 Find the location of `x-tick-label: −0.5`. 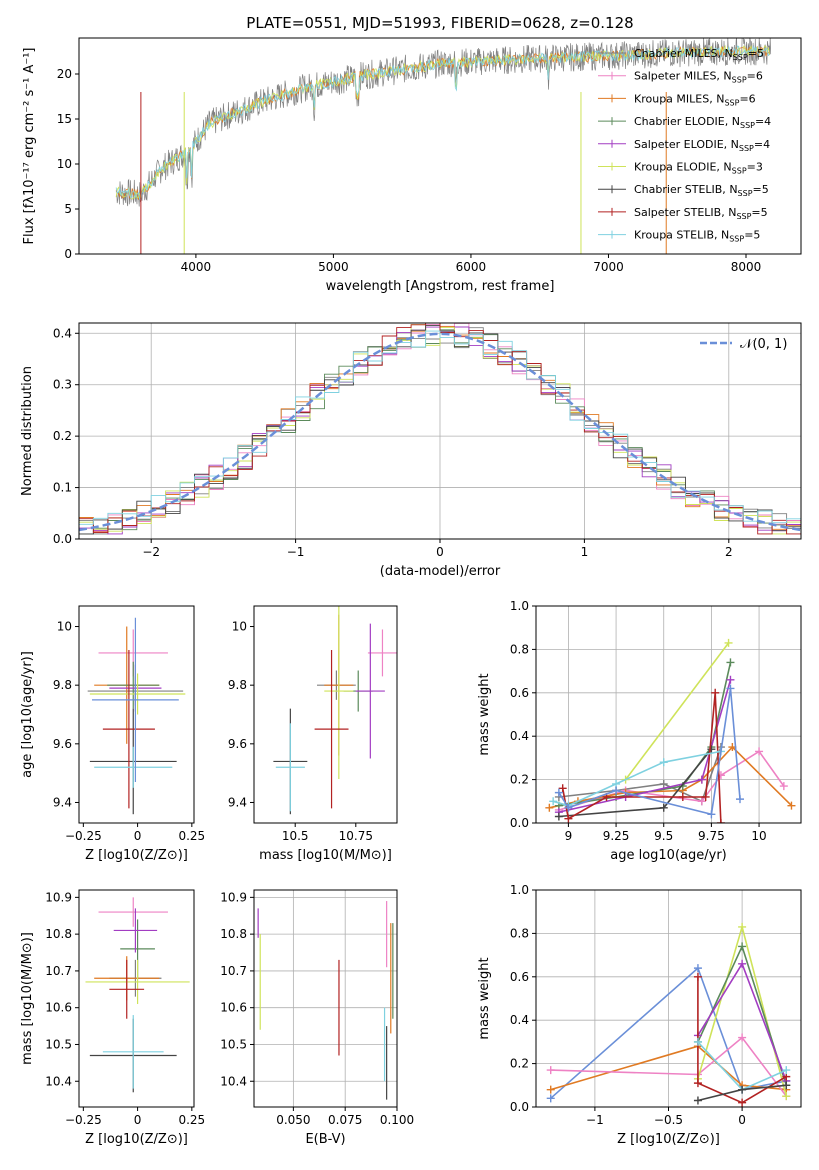

x-tick-label: −0.5 is located at coordinates (668, 1120).